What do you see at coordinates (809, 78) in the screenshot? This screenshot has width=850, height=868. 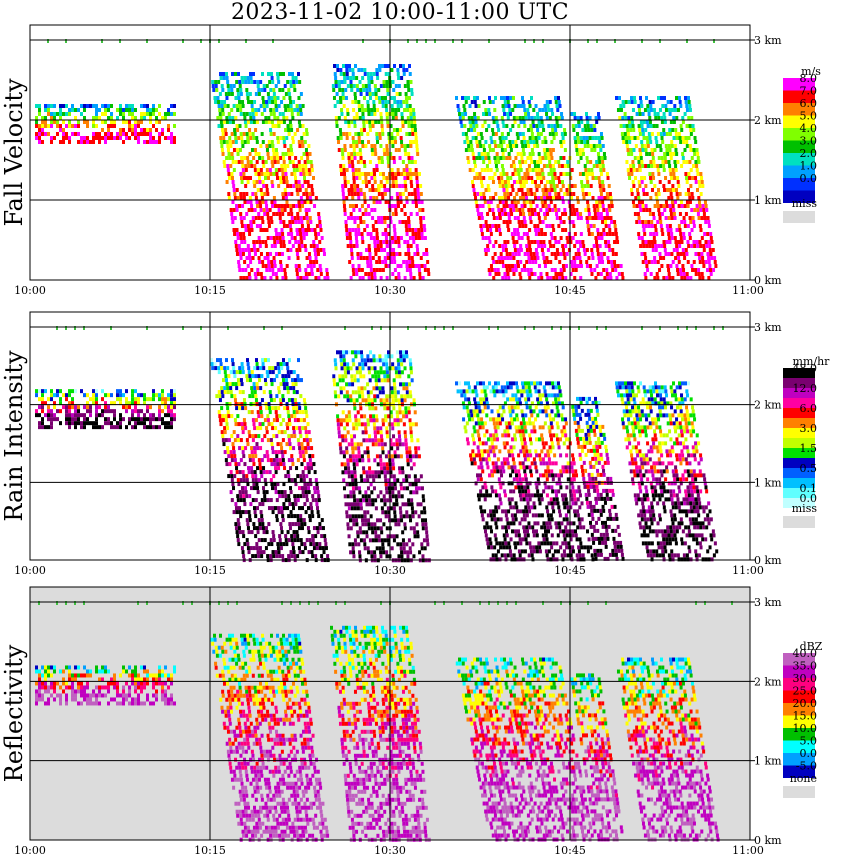 I see `colorbar-label: 8.0` at bounding box center [809, 78].